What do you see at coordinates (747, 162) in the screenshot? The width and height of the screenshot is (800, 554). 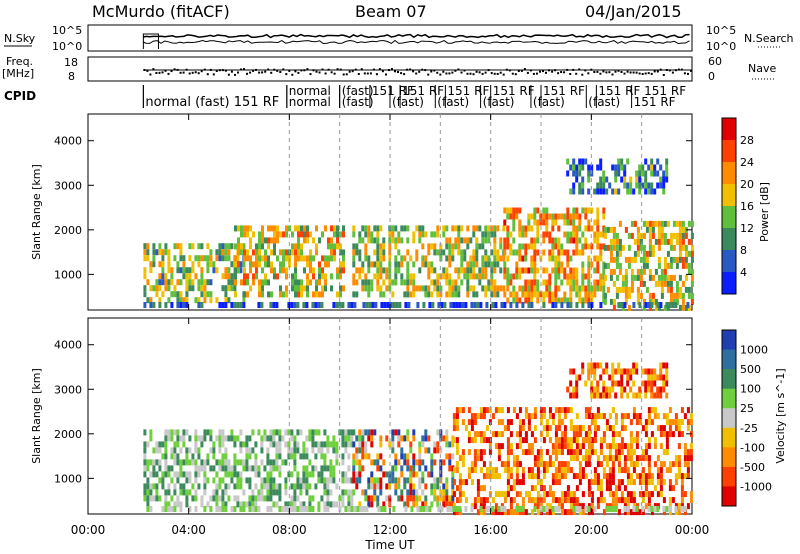 I see `power-colorbar-tick: 24` at bounding box center [747, 162].